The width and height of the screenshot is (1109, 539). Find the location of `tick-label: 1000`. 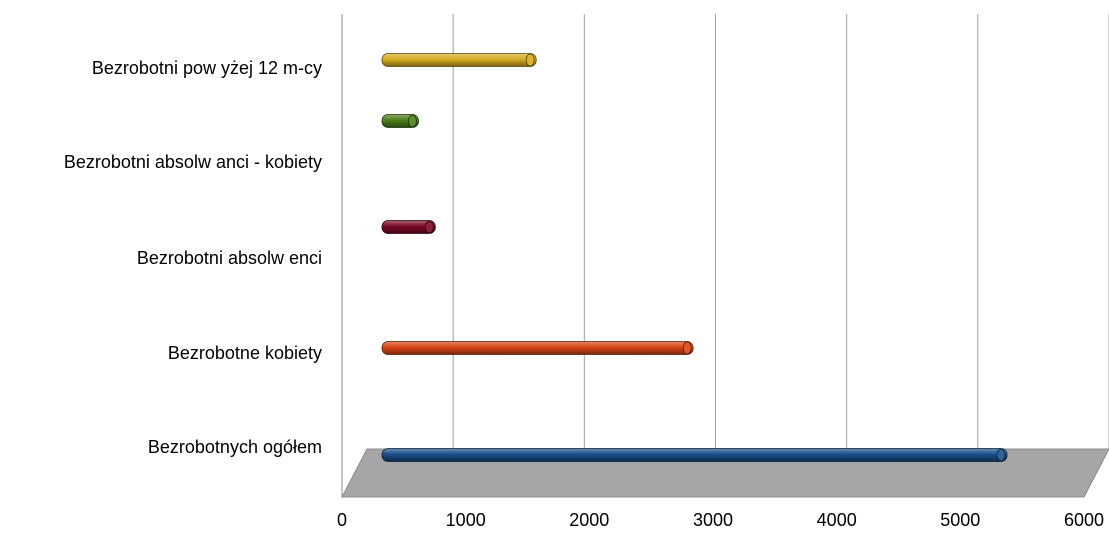

tick-label: 1000 is located at coordinates (466, 520).